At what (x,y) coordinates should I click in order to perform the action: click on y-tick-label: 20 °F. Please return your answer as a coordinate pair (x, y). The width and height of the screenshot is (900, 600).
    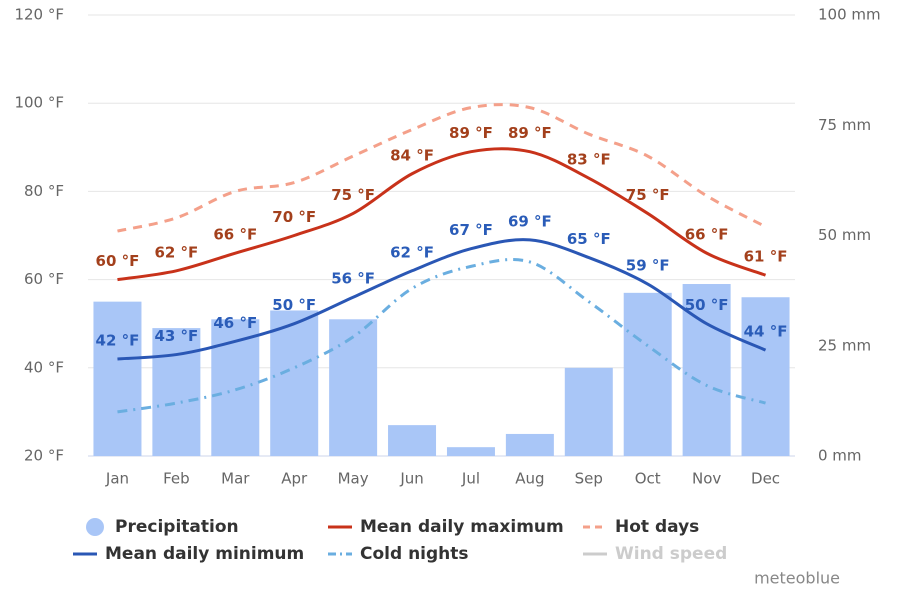
    Looking at the image, I should click on (44, 456).